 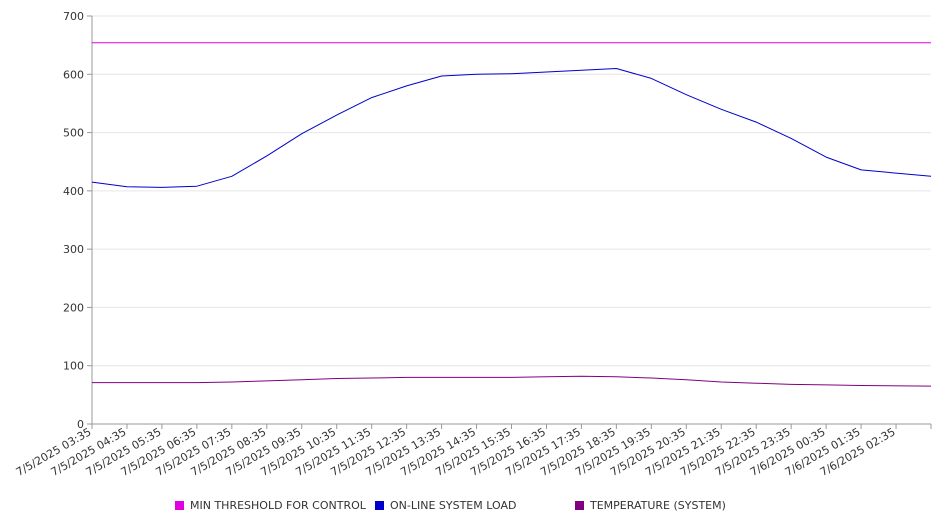 What do you see at coordinates (73, 366) in the screenshot?
I see `y-tick-label: 100` at bounding box center [73, 366].